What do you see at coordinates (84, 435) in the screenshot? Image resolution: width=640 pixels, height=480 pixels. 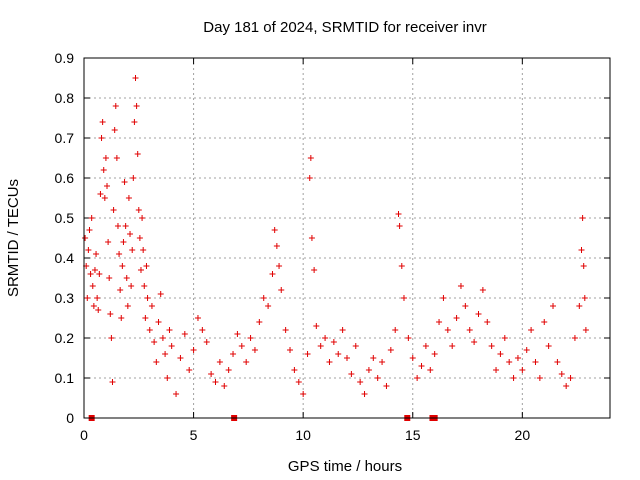 I see `x-tick-label: 0` at bounding box center [84, 435].